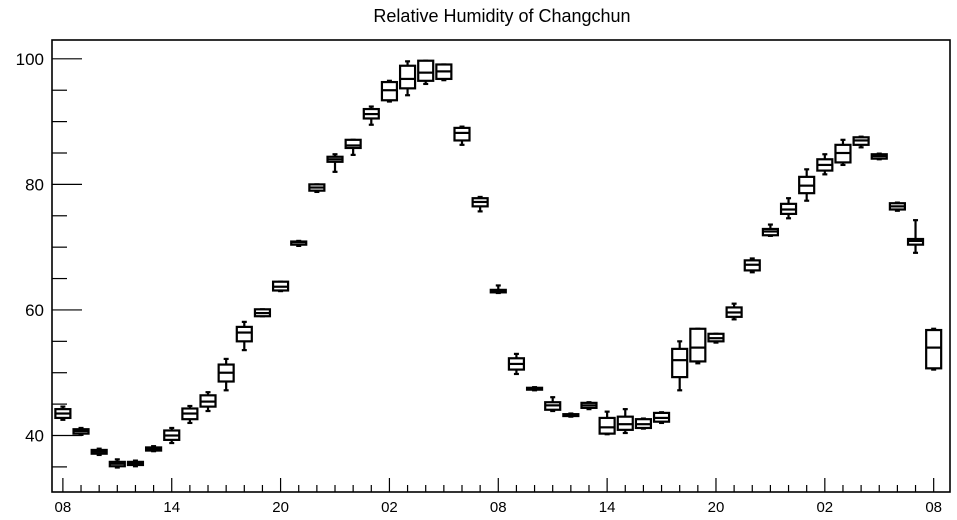 This screenshot has height=520, width=957. I want to click on chart-title: Relative Humidity of Changchun, so click(501, 16).